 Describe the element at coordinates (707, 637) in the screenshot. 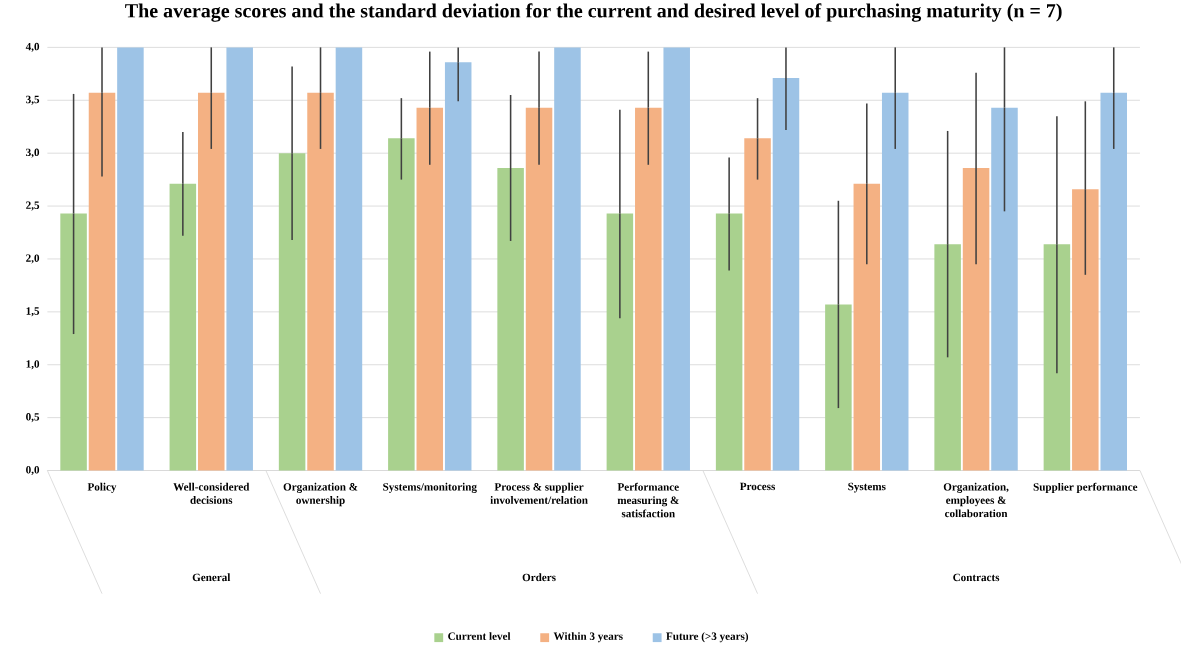

I see `legend-label: Future (>3 years)` at that location.